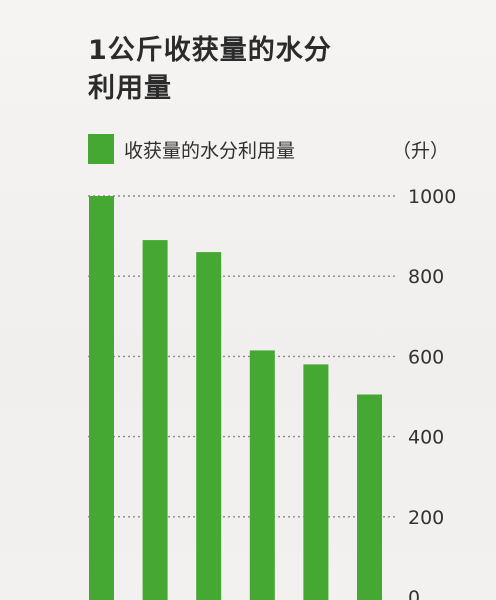  What do you see at coordinates (426, 518) in the screenshot?
I see `y-tick-label-200: 200` at bounding box center [426, 518].